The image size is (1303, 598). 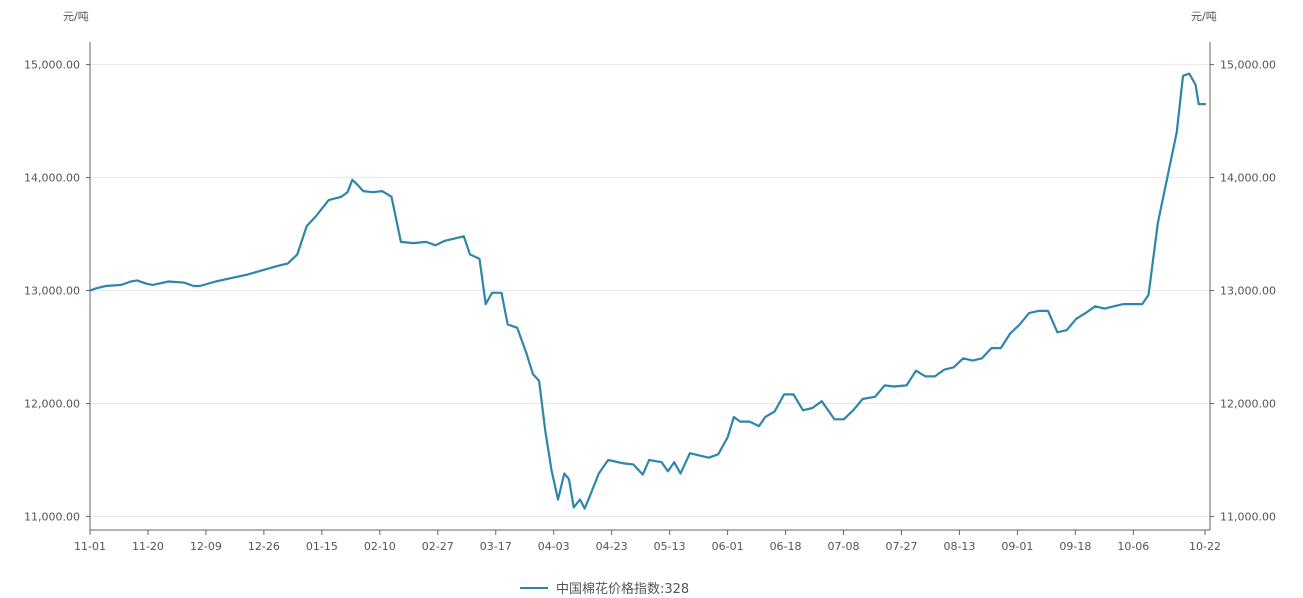 What do you see at coordinates (1248, 291) in the screenshot?
I see `y-tick-label-right: 13,000.00` at bounding box center [1248, 291].